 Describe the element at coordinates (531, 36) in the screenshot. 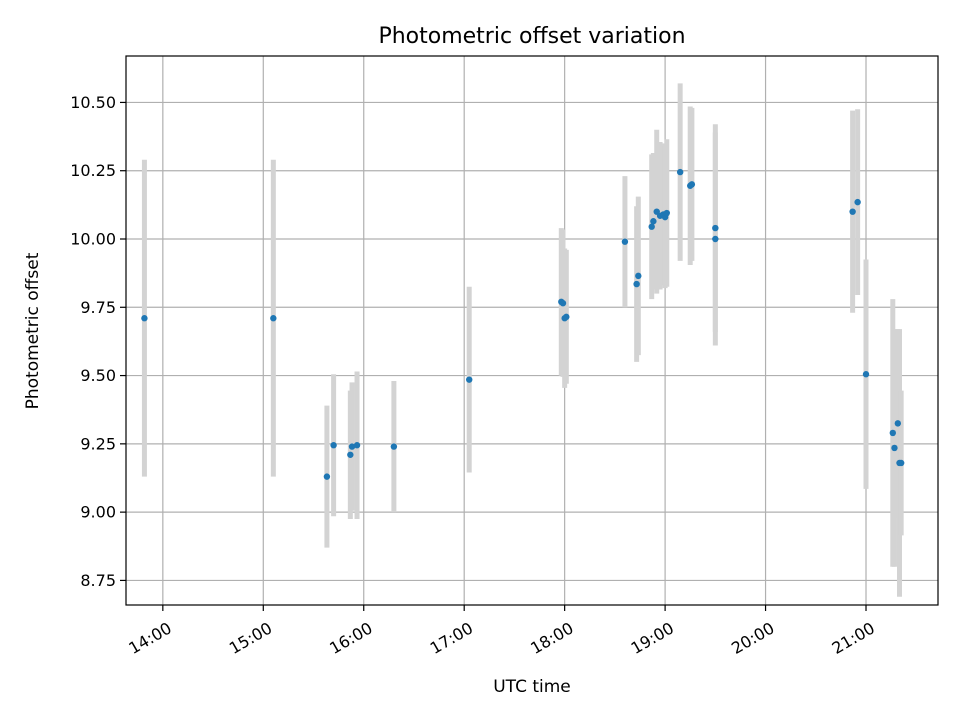

I see `chart-title: Photometric offset variation` at that location.